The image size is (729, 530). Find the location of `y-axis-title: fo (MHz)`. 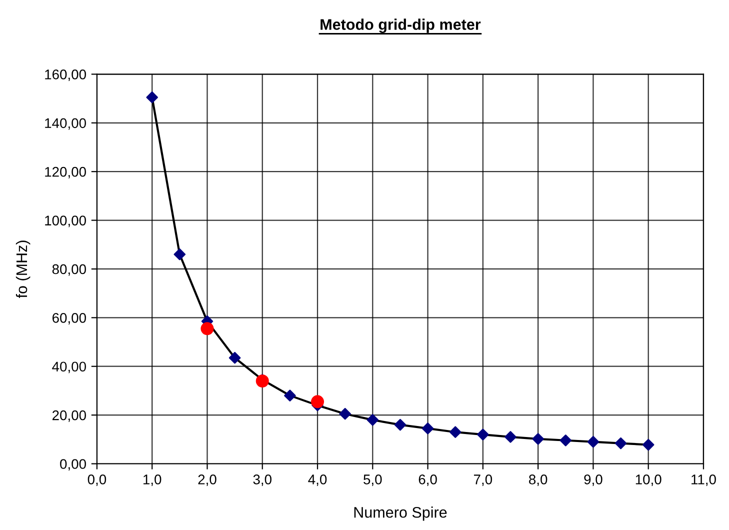

y-axis-title: fo (MHz) is located at coordinates (23, 269).